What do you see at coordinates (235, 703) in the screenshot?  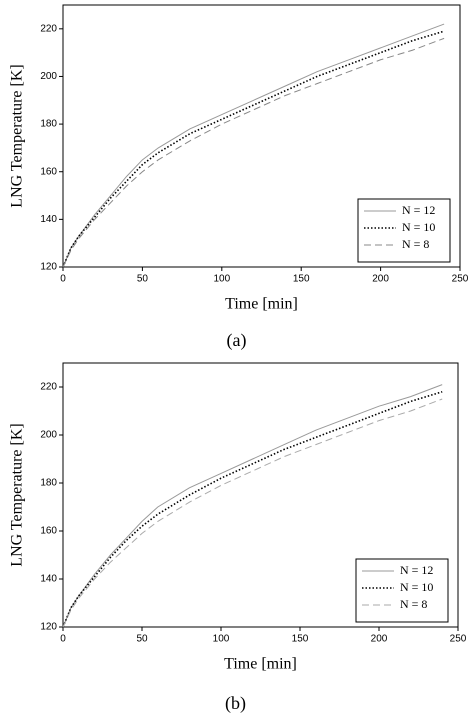 I see `caption: (b)` at bounding box center [235, 703].